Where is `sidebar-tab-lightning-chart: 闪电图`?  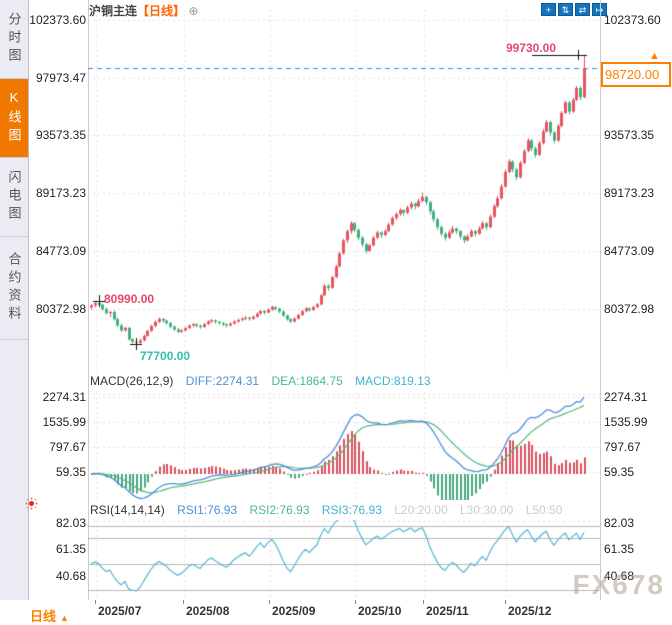
sidebar-tab-lightning-chart: 闪电图 is located at coordinates (14, 197).